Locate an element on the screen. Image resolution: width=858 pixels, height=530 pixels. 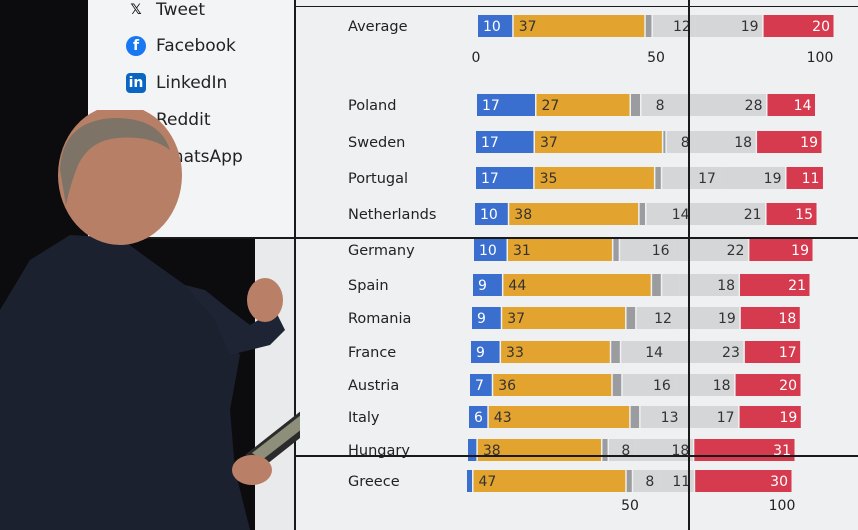
bar-romania-value-label: 9 is located at coordinates (481, 319).